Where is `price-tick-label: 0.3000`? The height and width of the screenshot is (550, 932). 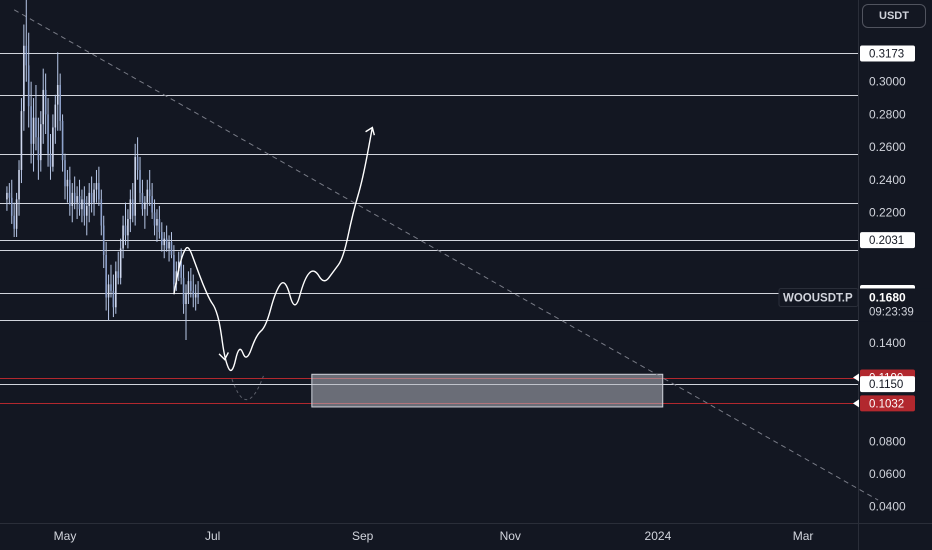
price-tick-label: 0.3000 is located at coordinates (887, 82).